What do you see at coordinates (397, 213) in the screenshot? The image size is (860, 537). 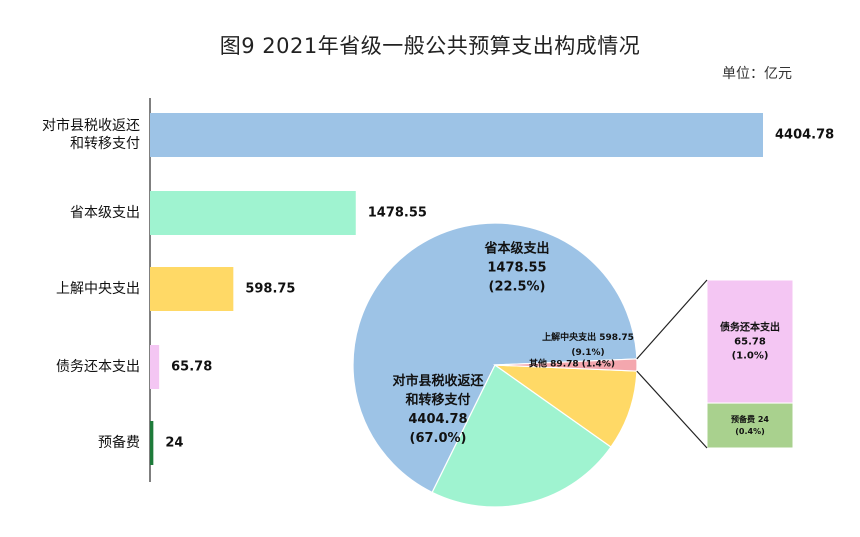 I see `bar-value-label: 1478.55` at bounding box center [397, 213].